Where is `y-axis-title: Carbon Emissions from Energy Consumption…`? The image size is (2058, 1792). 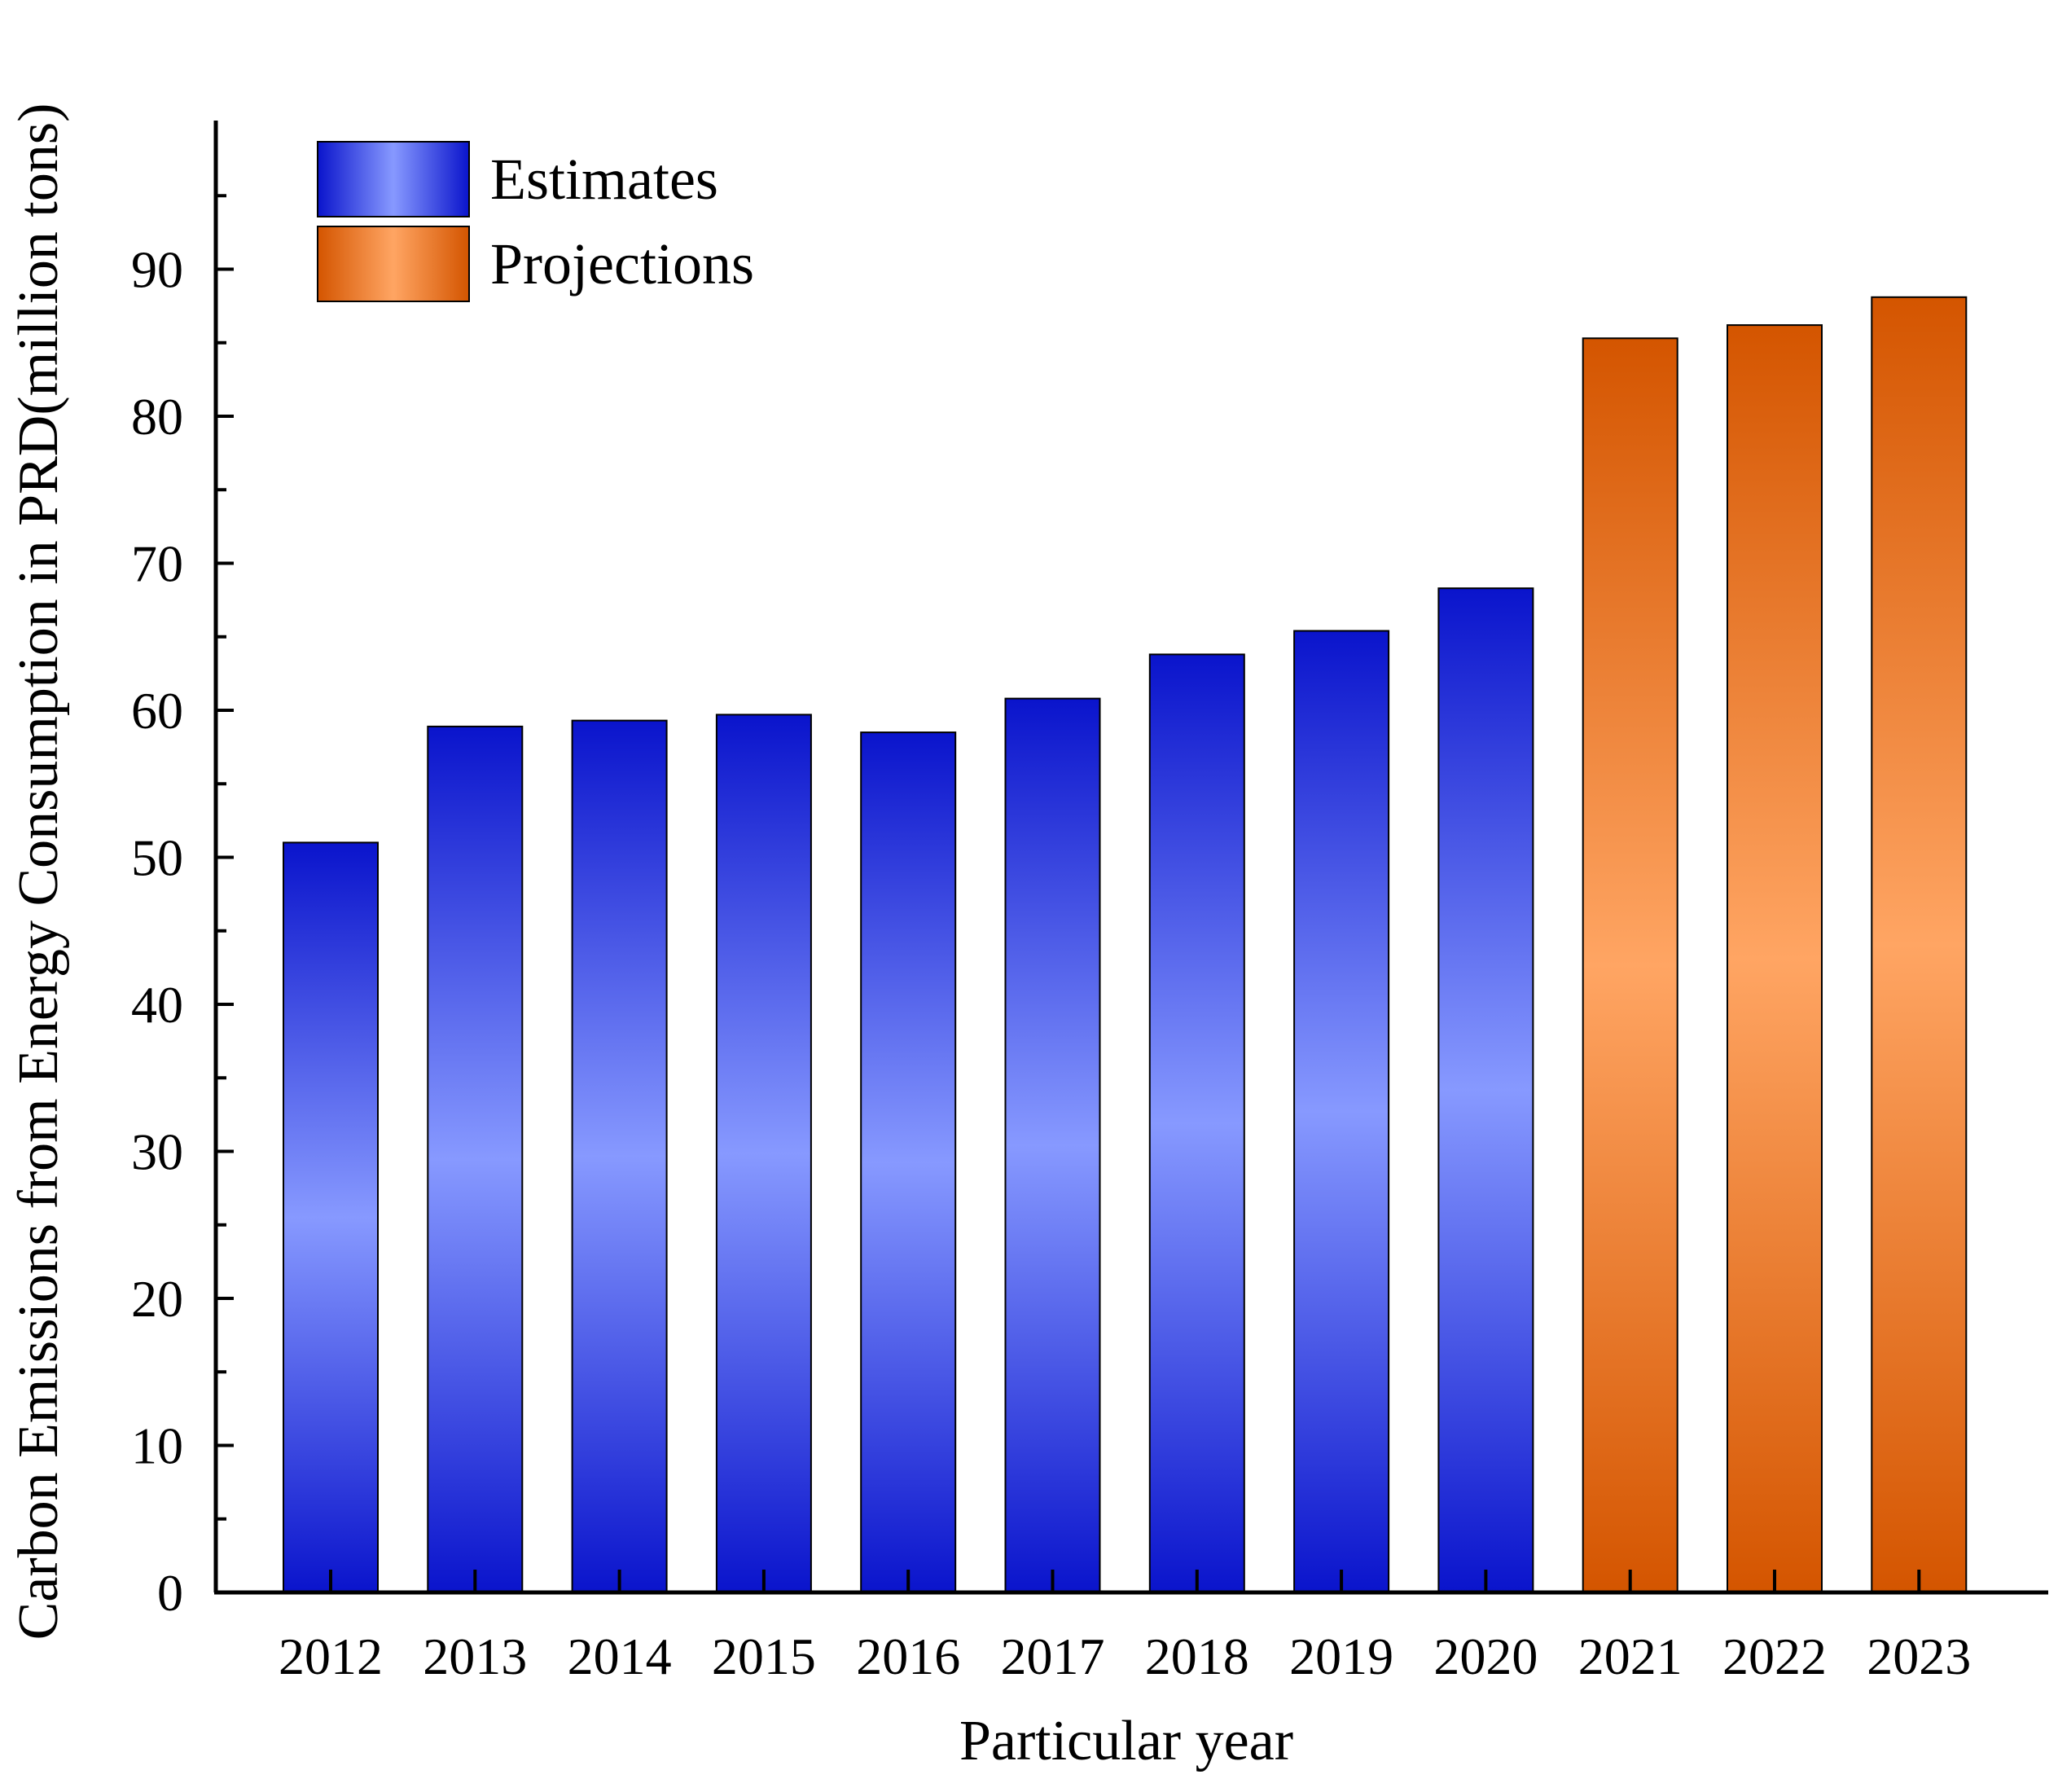
y-axis-title: Carbon Emissions from Energy Consumption… is located at coordinates (38, 871).